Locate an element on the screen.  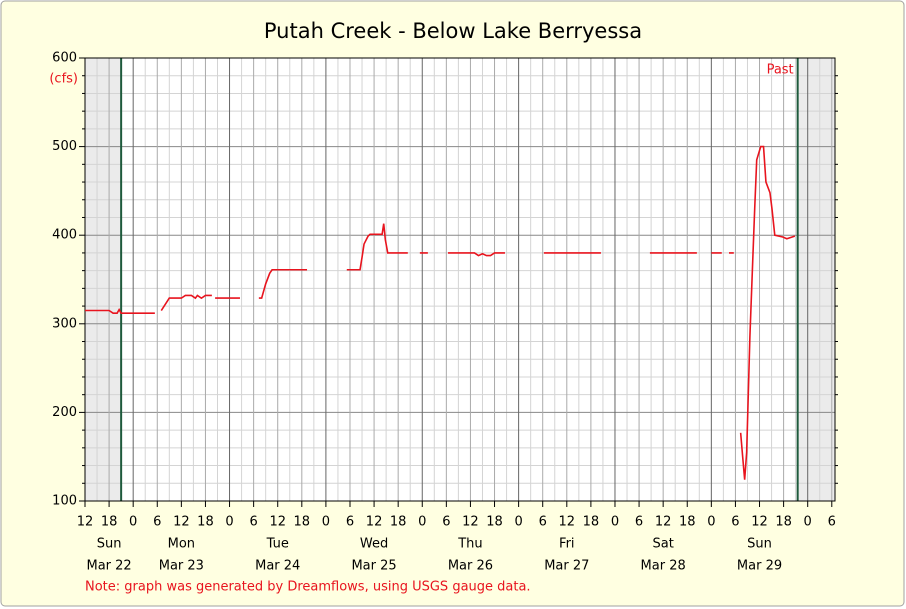
date-label: Mar 24 is located at coordinates (277, 566).